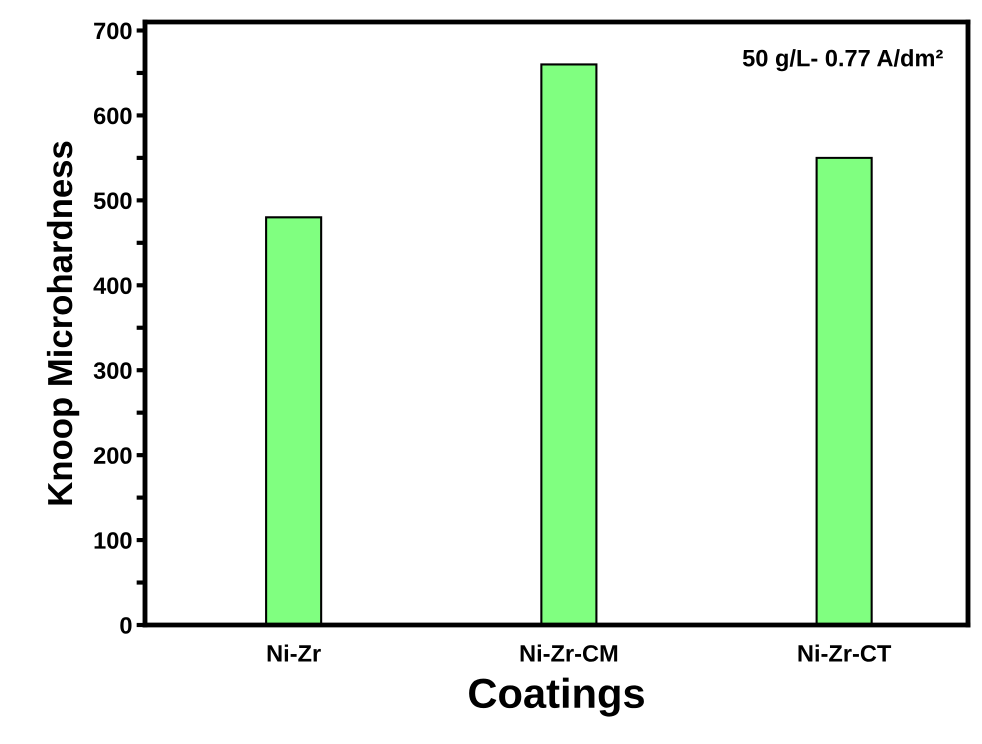 The image size is (982, 744). I want to click on x-tick-label: Ni-Zr-CM, so click(569, 653).